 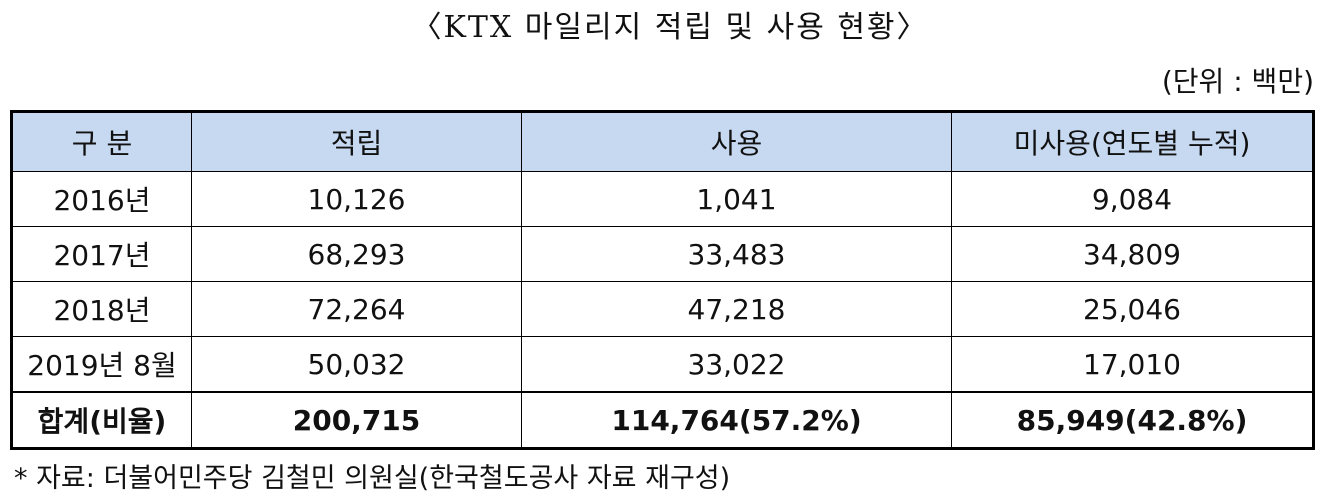 I want to click on total-cell: 합계(비율), so click(x=101, y=420).